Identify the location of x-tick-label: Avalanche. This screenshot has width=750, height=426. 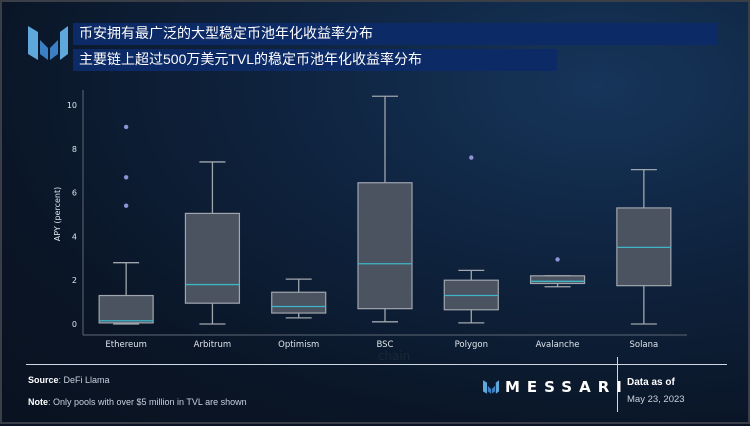
(558, 345).